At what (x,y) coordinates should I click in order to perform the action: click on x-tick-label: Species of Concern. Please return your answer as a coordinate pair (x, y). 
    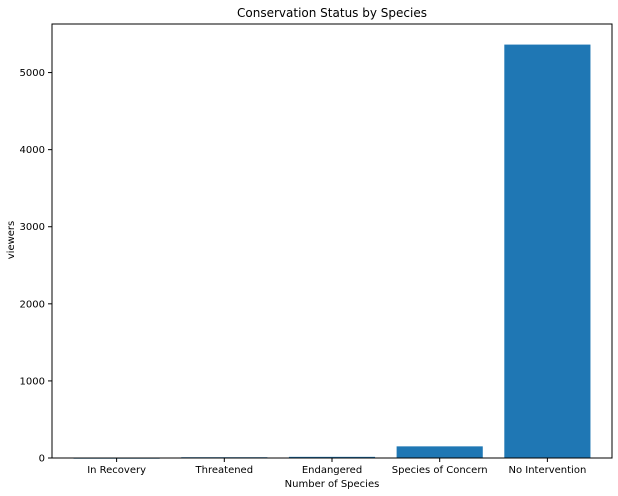
    Looking at the image, I should click on (440, 470).